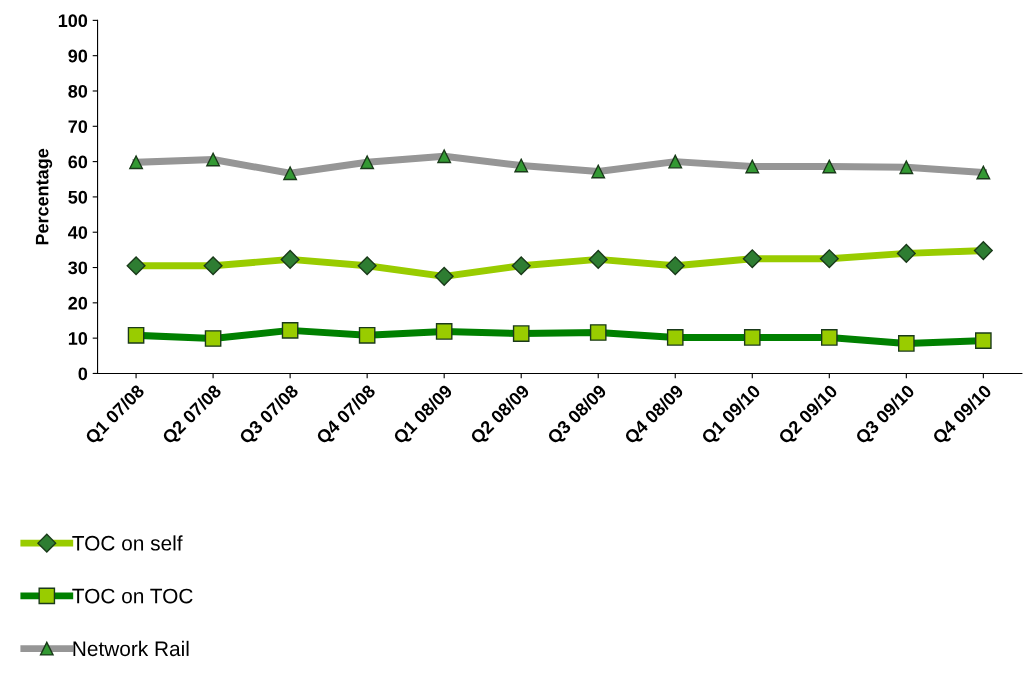  What do you see at coordinates (78, 127) in the screenshot?
I see `y-tick-label: 70` at bounding box center [78, 127].